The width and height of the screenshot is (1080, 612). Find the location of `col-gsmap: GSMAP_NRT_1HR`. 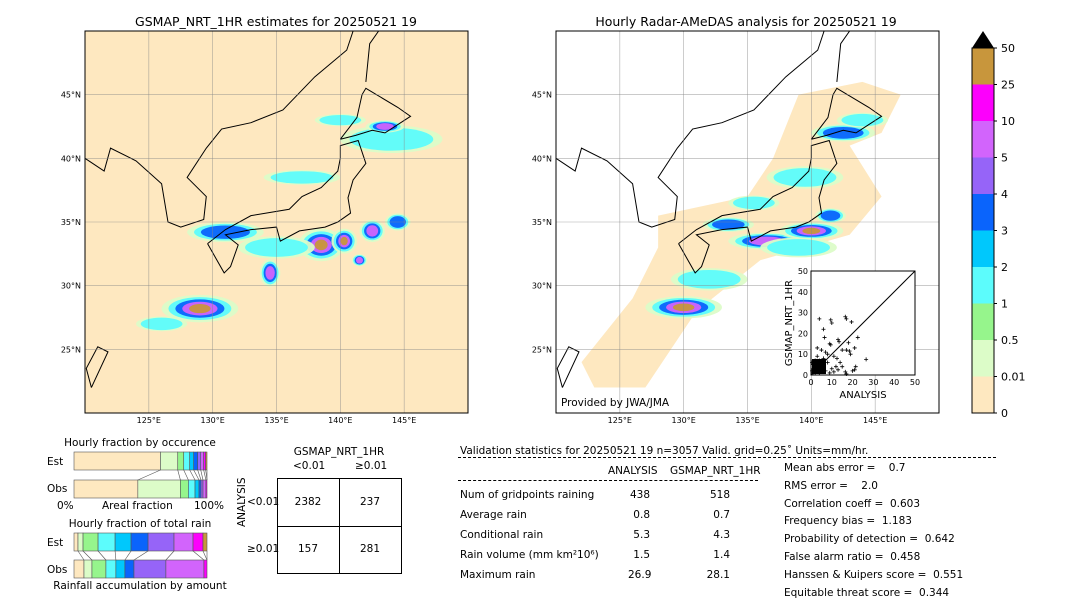

col-gsmap: GSMAP_NRT_1HR is located at coordinates (715, 471).